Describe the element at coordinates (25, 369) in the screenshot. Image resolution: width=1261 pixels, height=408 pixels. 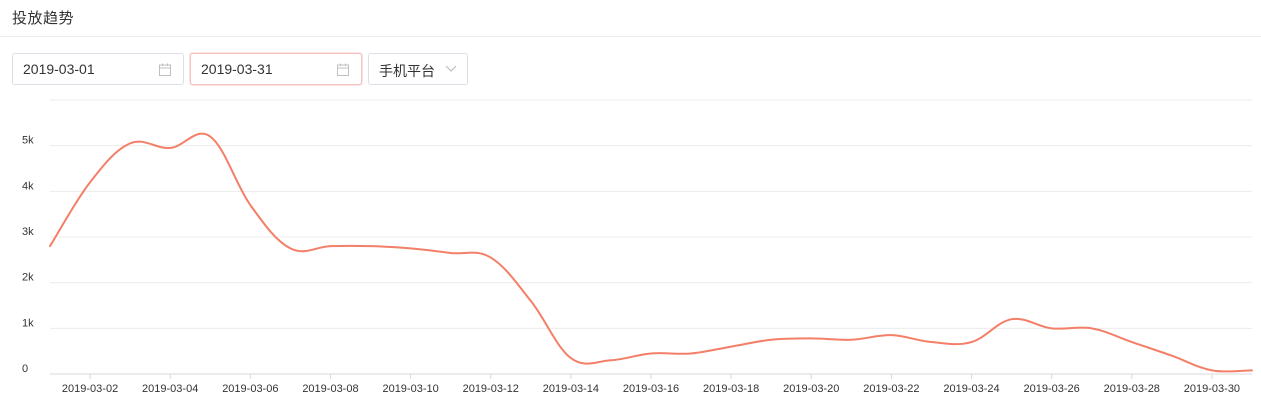
I see `y-tick-label: 0` at that location.